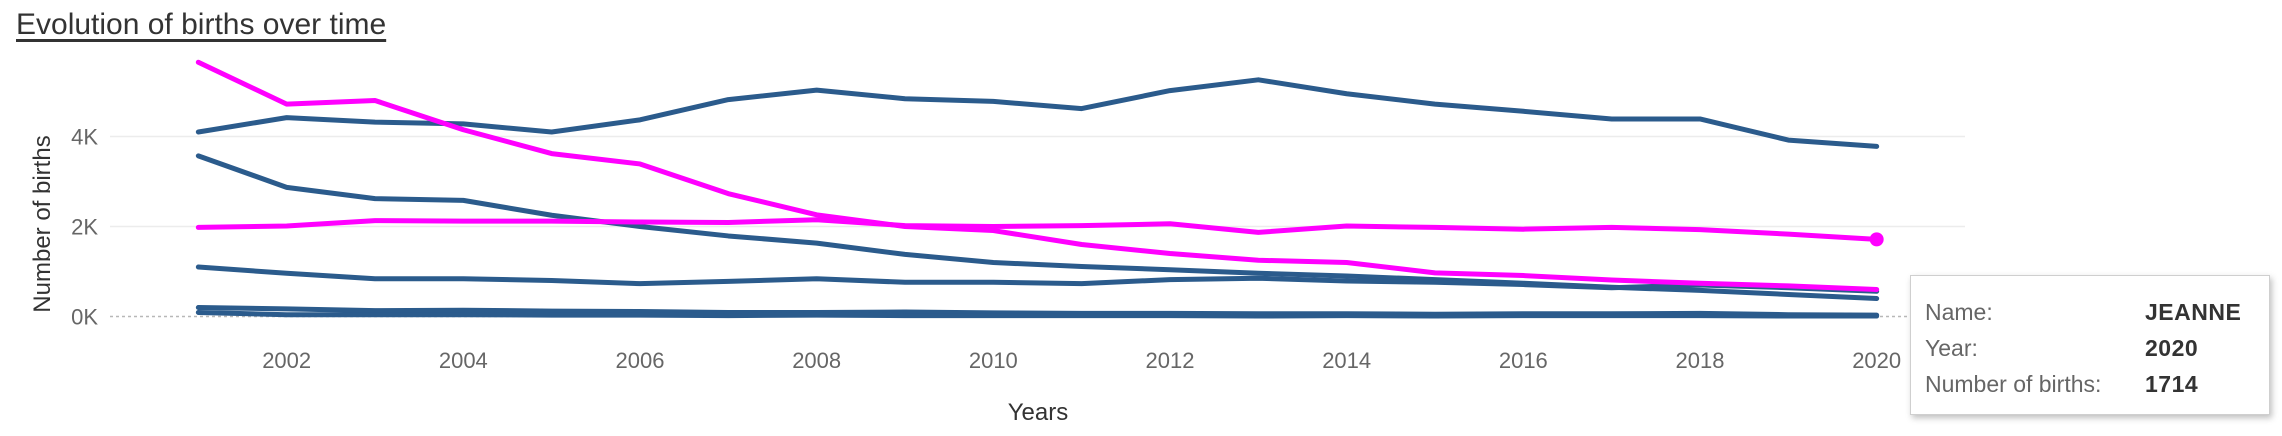 This screenshot has width=2282, height=436. What do you see at coordinates (201, 24) in the screenshot?
I see `chart-title: Evolution of births over time` at bounding box center [201, 24].